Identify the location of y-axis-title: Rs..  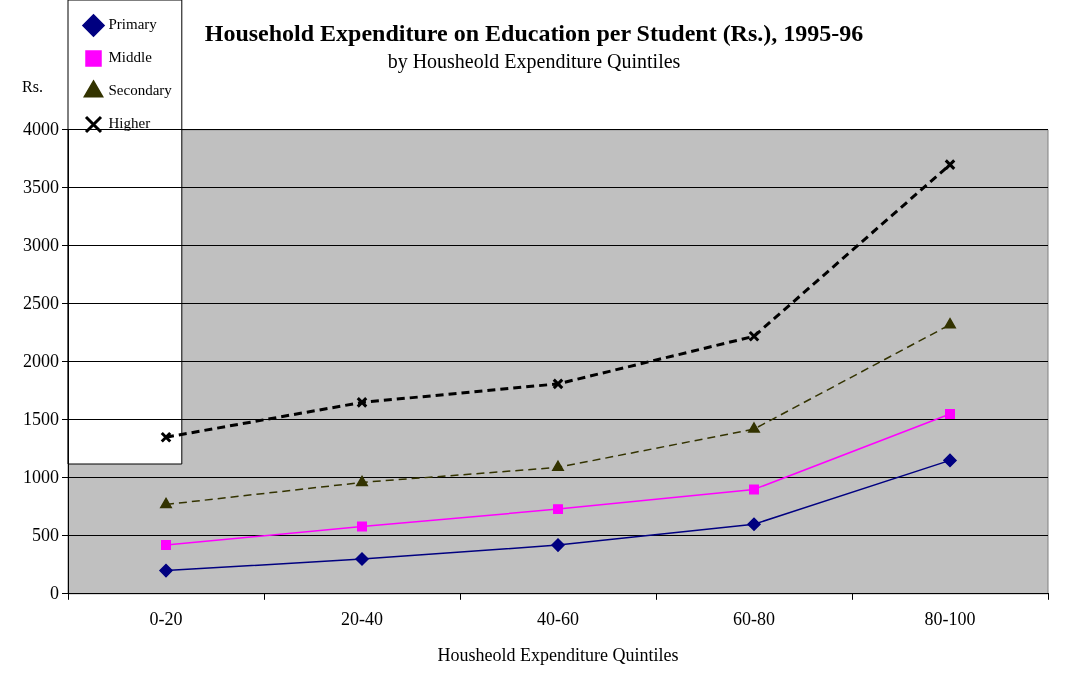
(32, 86).